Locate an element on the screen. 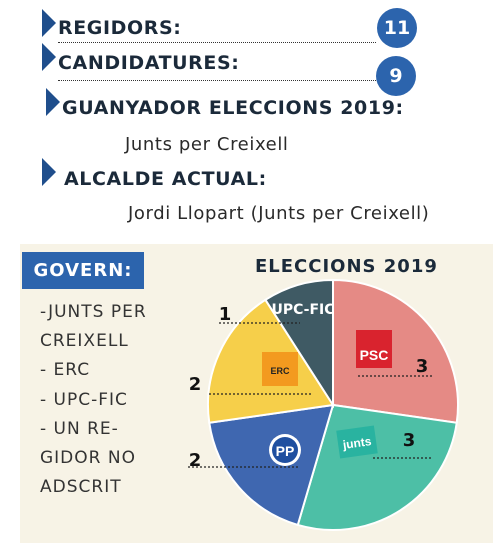 This screenshot has width=503, height=543. alcalde-value: Jordi Llopart (Junts per Creixell) is located at coordinates (279, 213).